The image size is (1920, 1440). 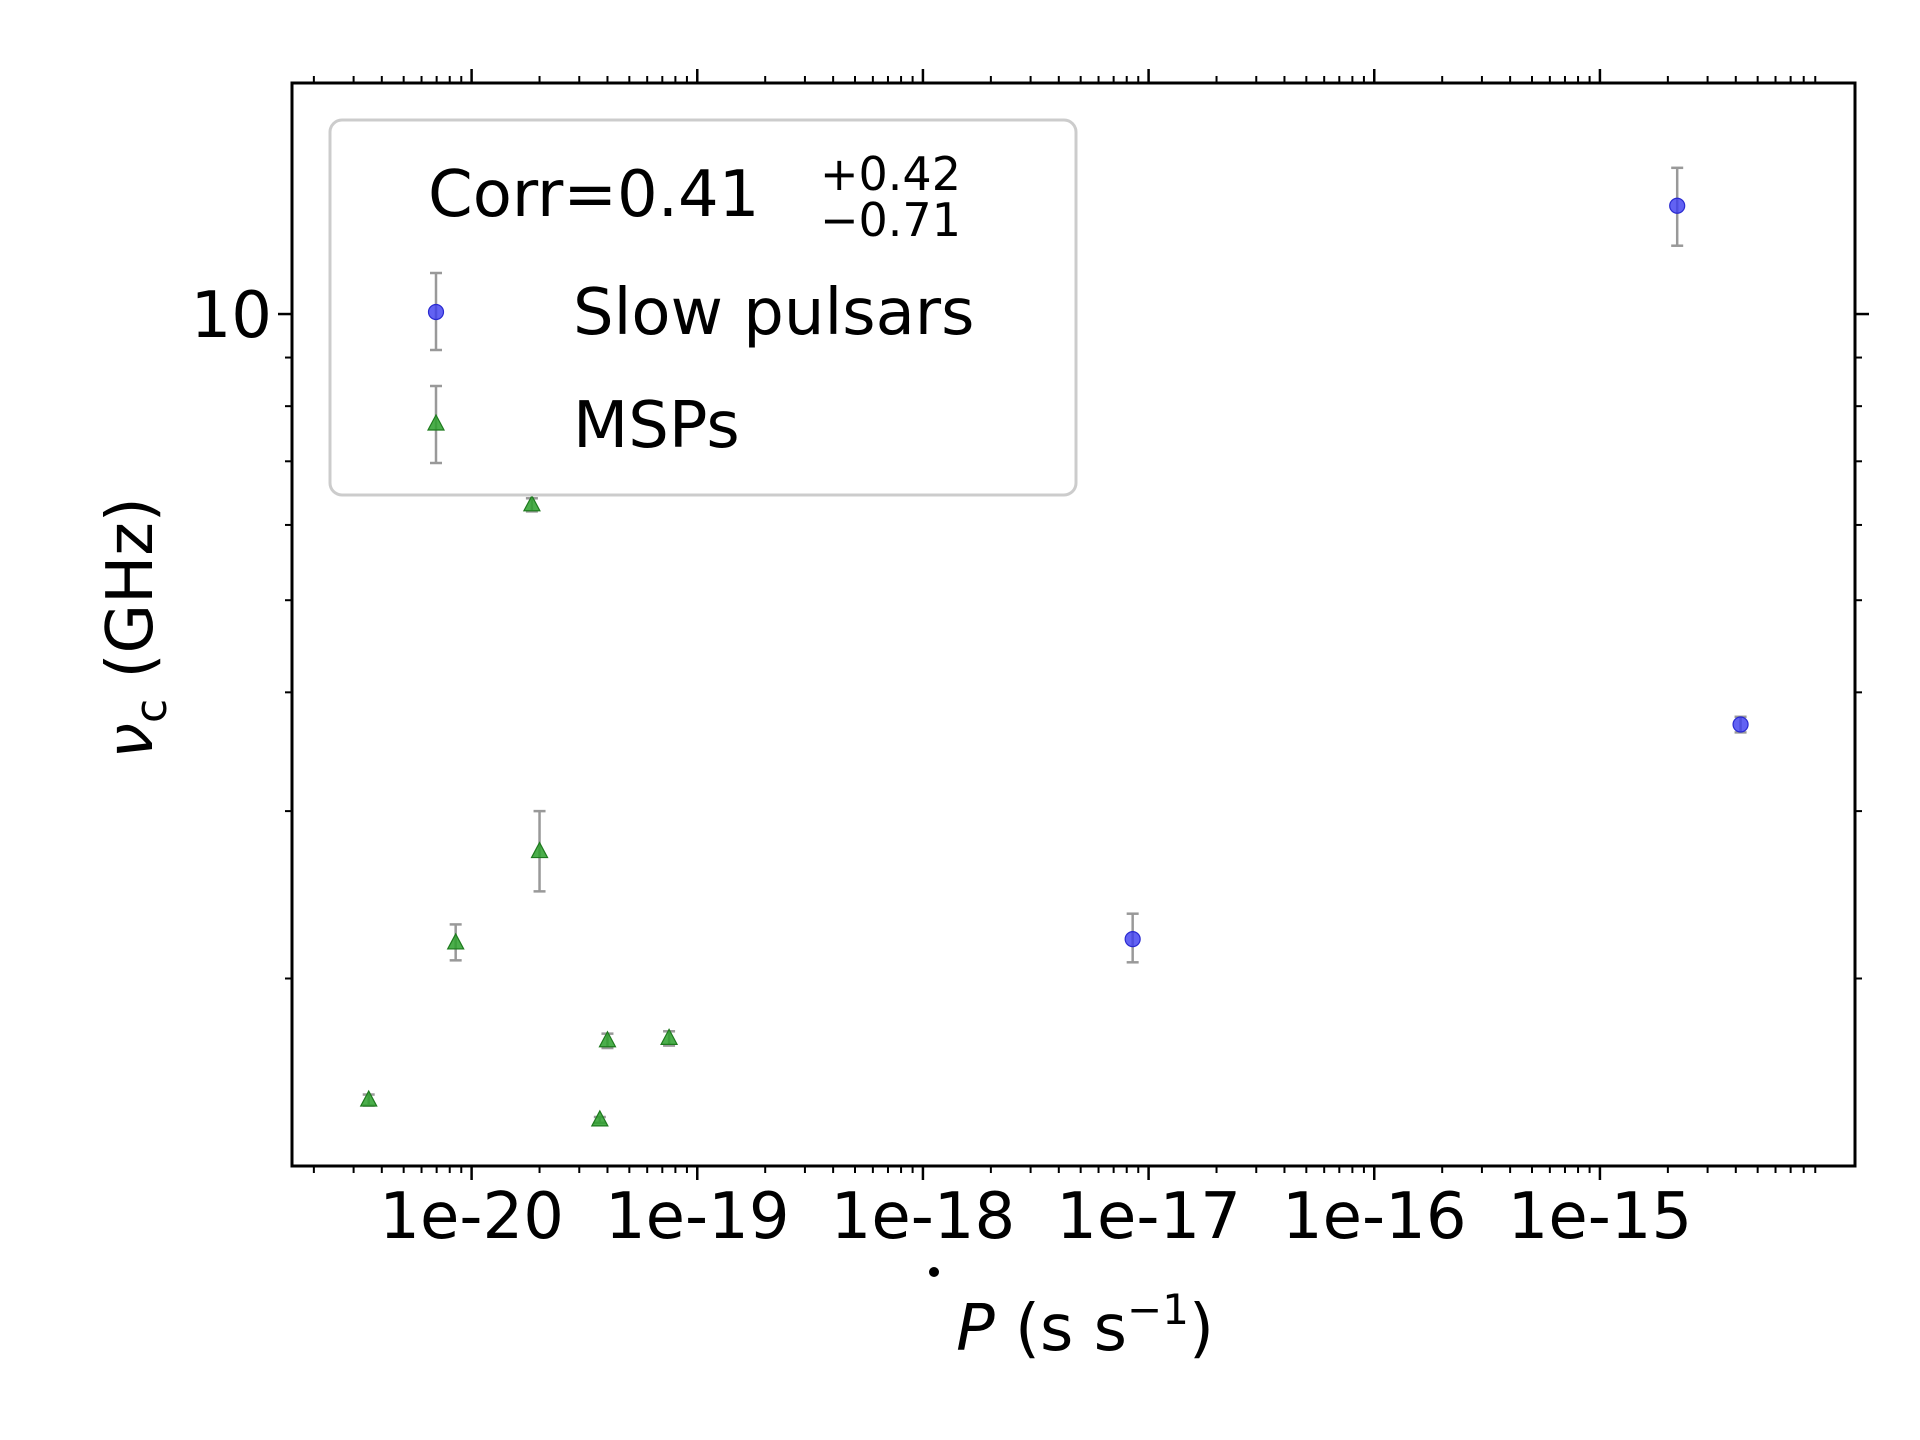 I want to click on legend-box, so click(x=703, y=307).